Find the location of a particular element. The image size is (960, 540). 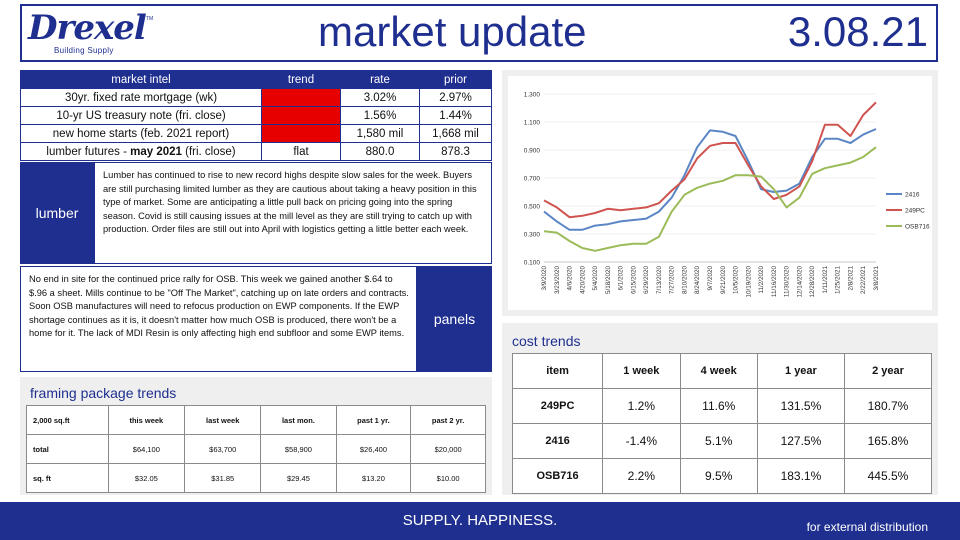

header-cell: market intel is located at coordinates (141, 79).